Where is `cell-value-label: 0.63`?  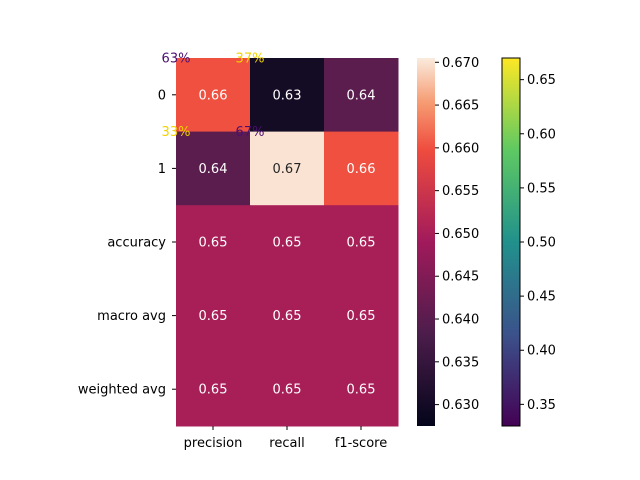
cell-value-label: 0.63 is located at coordinates (287, 95).